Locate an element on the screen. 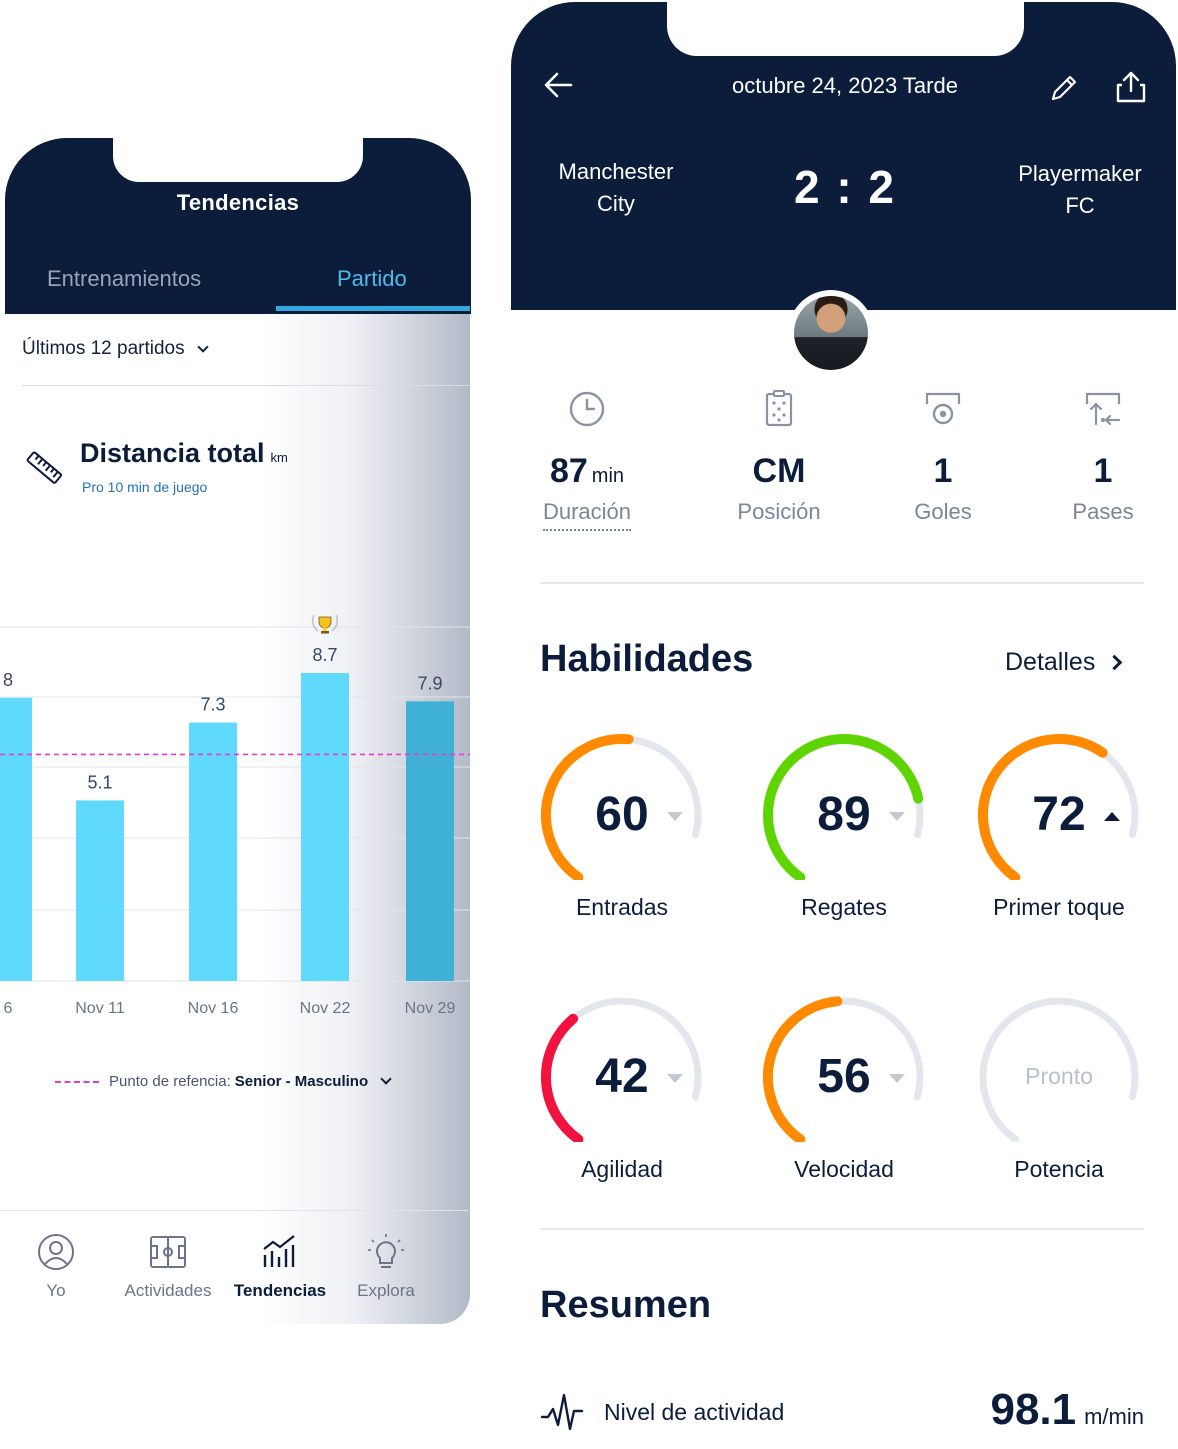 The height and width of the screenshot is (1449, 1178). skills-title: Habilidades is located at coordinates (647, 659).